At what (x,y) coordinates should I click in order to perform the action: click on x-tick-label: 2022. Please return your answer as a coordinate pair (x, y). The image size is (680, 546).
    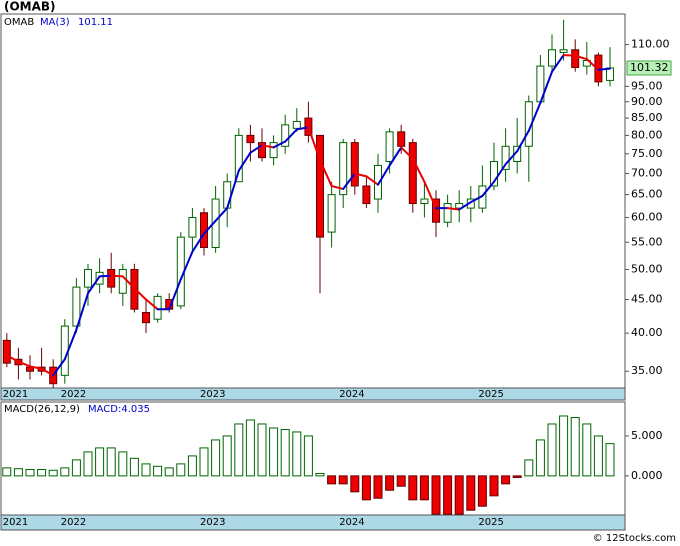
    Looking at the image, I should click on (73, 394).